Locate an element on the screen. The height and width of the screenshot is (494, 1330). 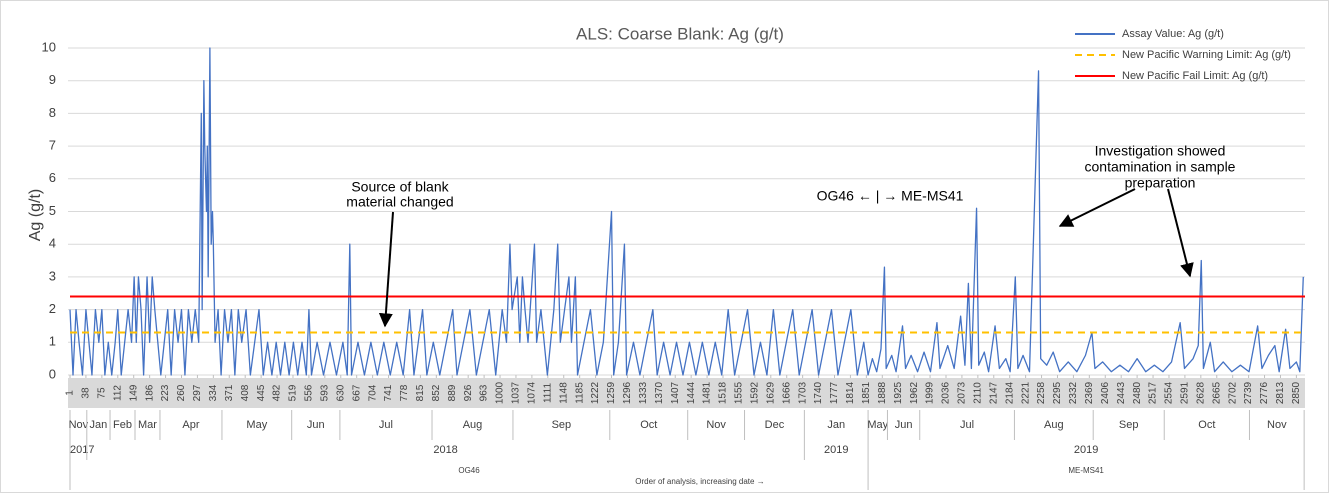
x-tick-label: 38 is located at coordinates (86, 393).